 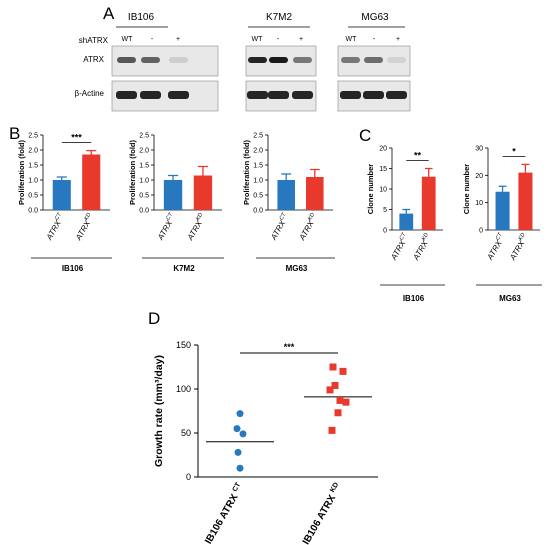 What do you see at coordinates (184, 268) in the screenshot?
I see `group-label-1: K7M2` at bounding box center [184, 268].